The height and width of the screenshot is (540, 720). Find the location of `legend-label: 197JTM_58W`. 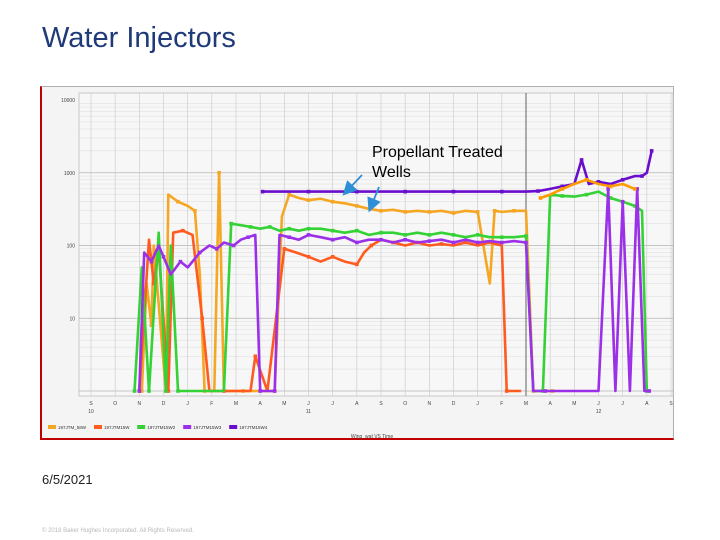

legend-label: 197JTM_58W is located at coordinates (72, 427).